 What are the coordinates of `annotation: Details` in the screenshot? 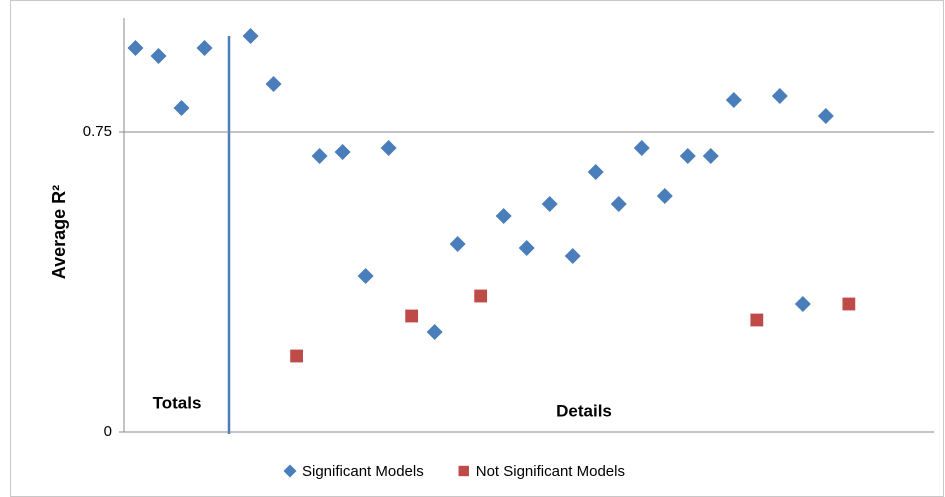 It's located at (584, 410).